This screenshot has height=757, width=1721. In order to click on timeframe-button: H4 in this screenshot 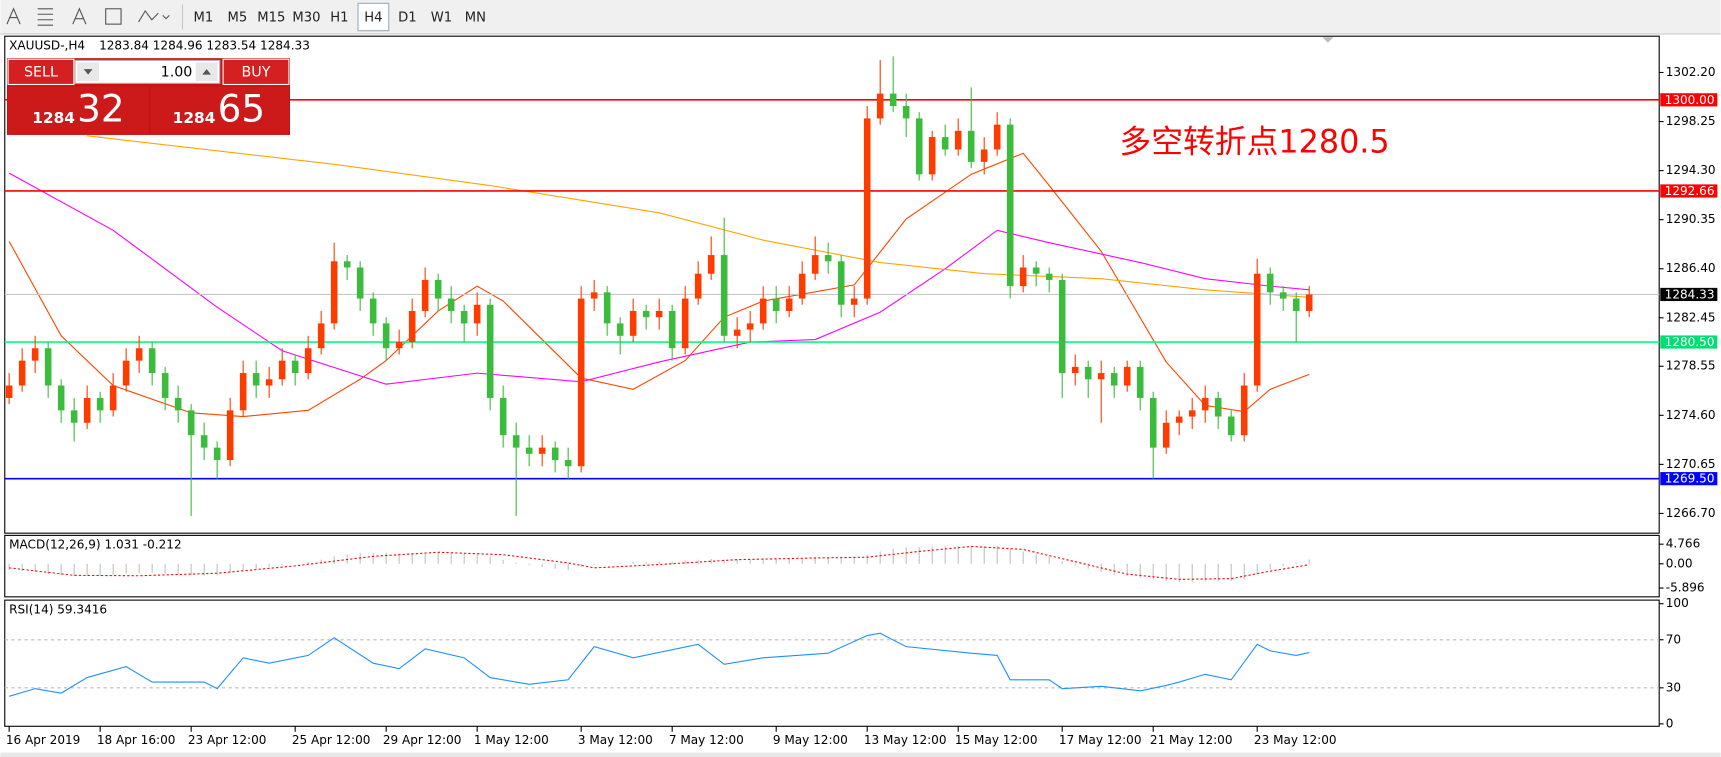, I will do `click(373, 18)`.